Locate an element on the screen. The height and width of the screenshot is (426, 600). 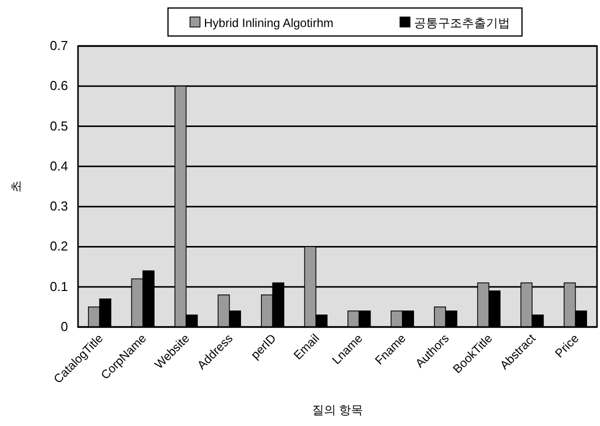
legend-label: Hybrid Inlining Algotirhm is located at coordinates (269, 23).